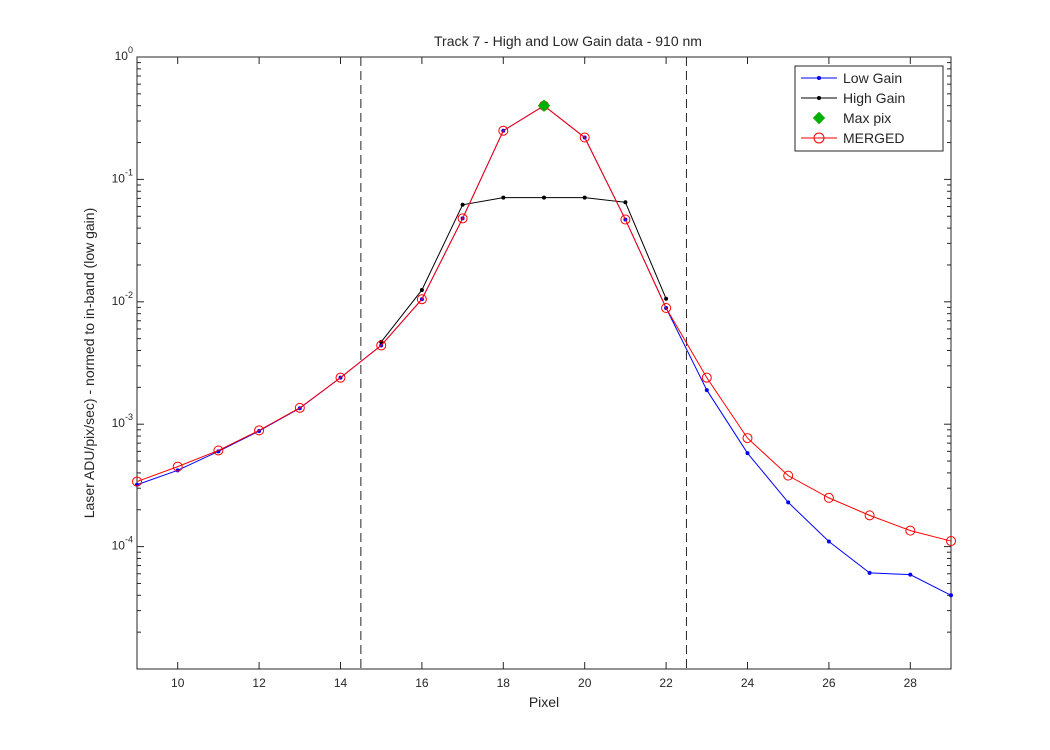  Describe the element at coordinates (666, 683) in the screenshot. I see `x-tick-label: 22` at that location.